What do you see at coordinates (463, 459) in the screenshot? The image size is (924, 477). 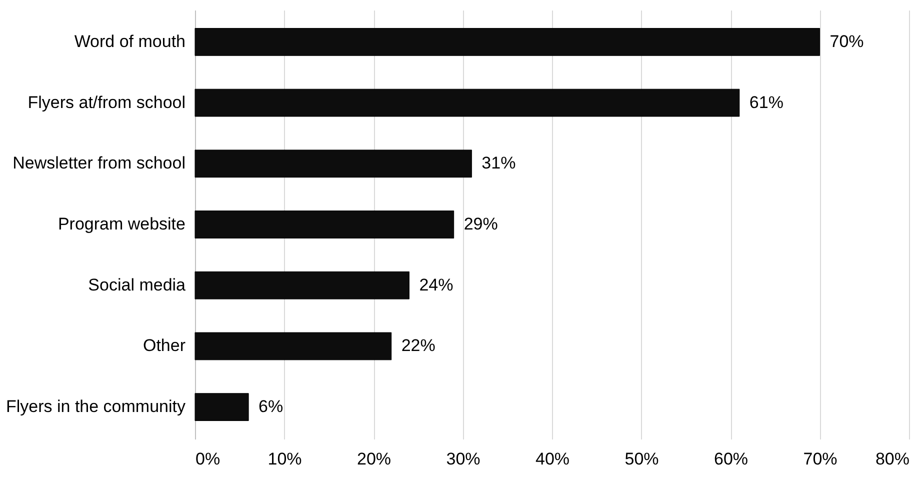 I see `x-tick-label: 30%` at bounding box center [463, 459].